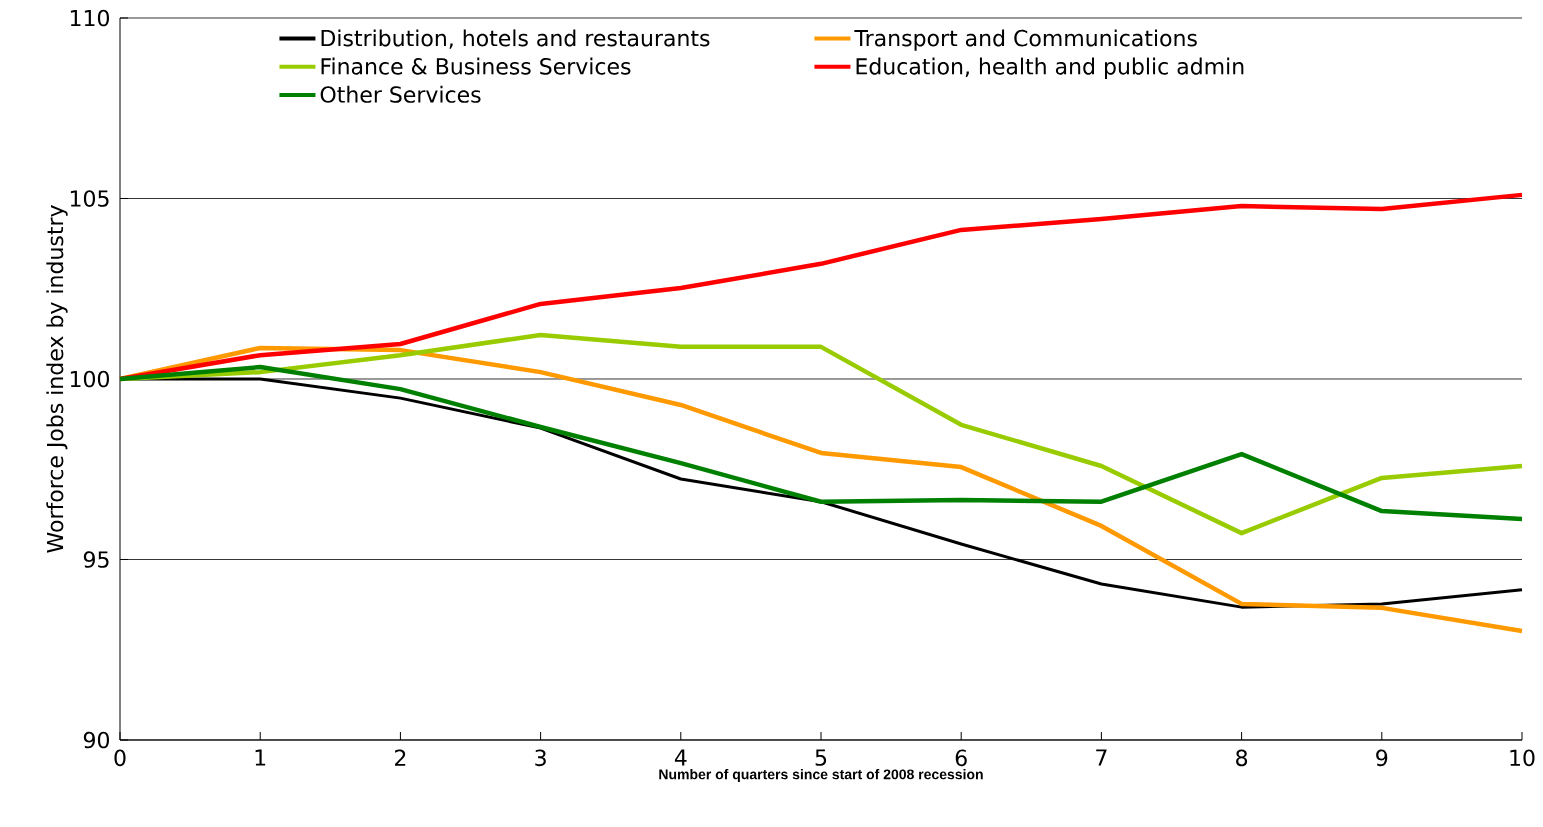  Describe the element at coordinates (1101, 757) in the screenshot. I see `x-tick-label: 7` at that location.